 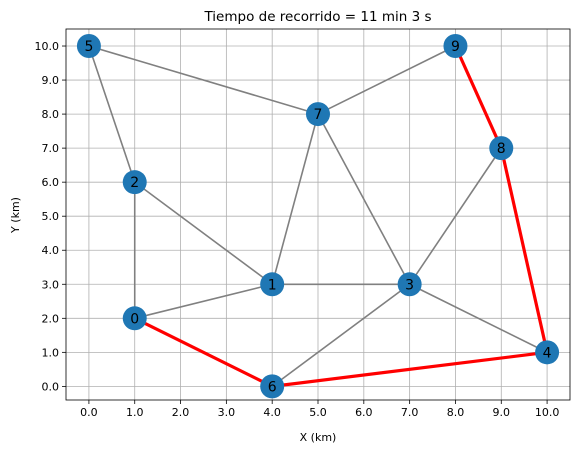 I want to click on y-tick-label: 8.0, so click(x=51, y=114).